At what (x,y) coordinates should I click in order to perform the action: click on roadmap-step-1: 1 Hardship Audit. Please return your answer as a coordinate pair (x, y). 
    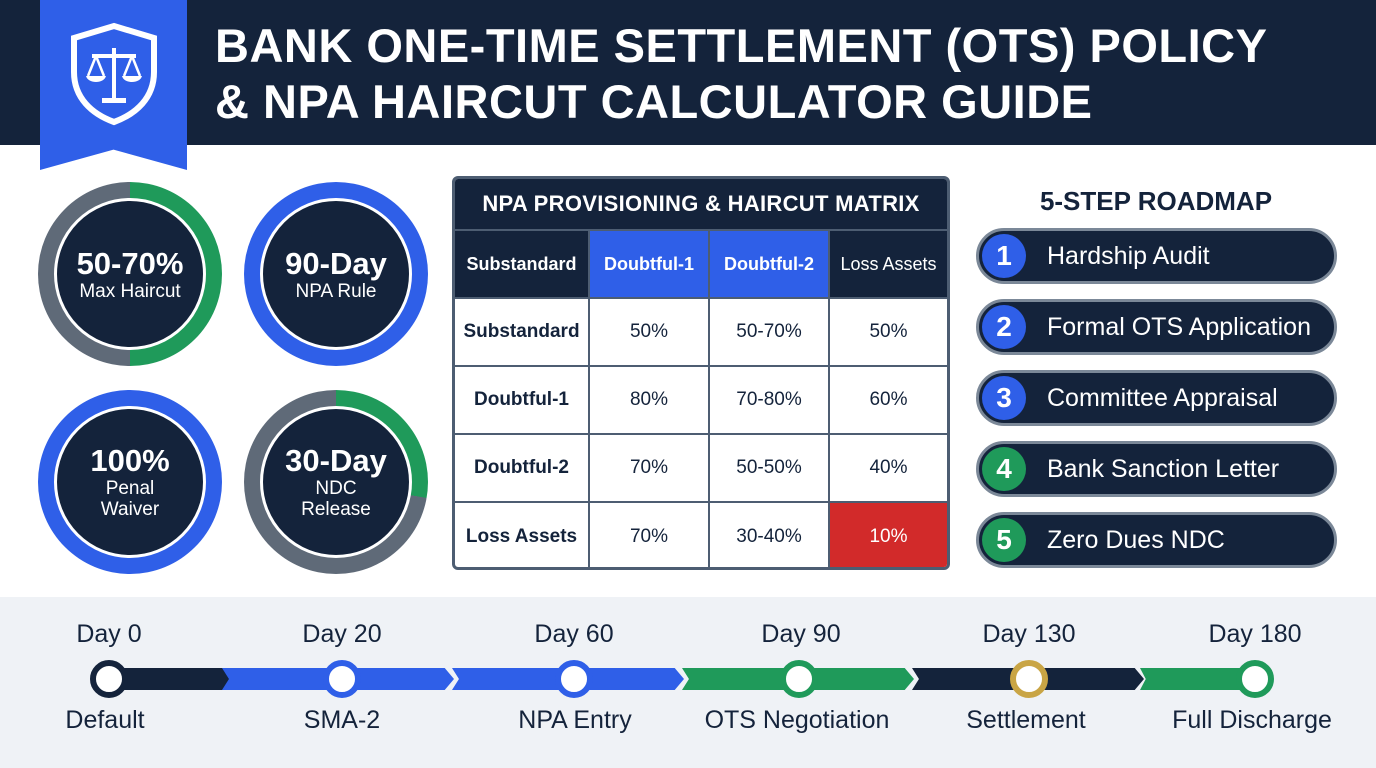
    Looking at the image, I should click on (1156, 256).